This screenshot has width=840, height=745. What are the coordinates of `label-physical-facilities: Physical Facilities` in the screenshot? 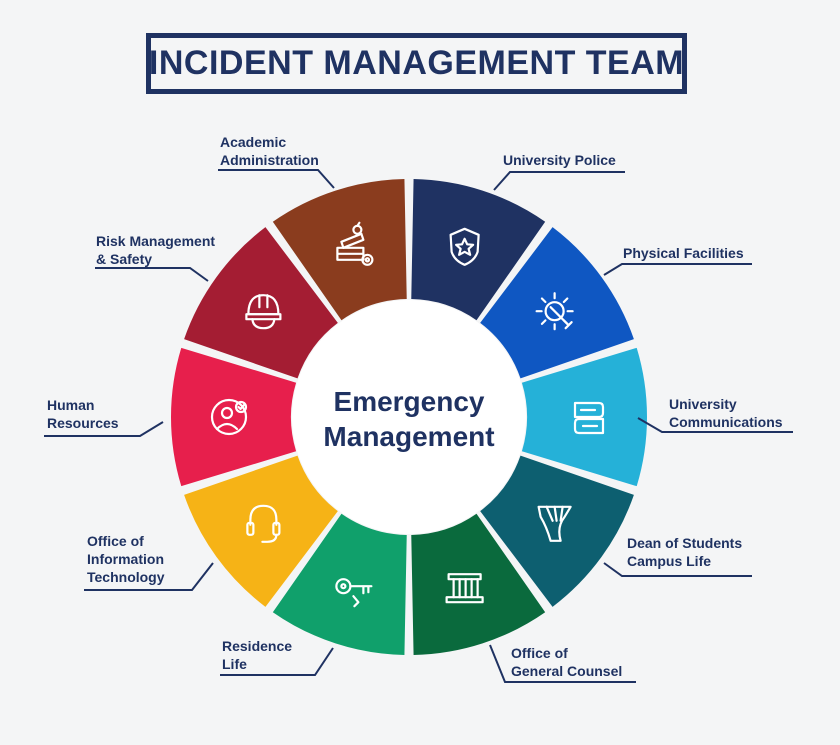 It's located at (683, 253).